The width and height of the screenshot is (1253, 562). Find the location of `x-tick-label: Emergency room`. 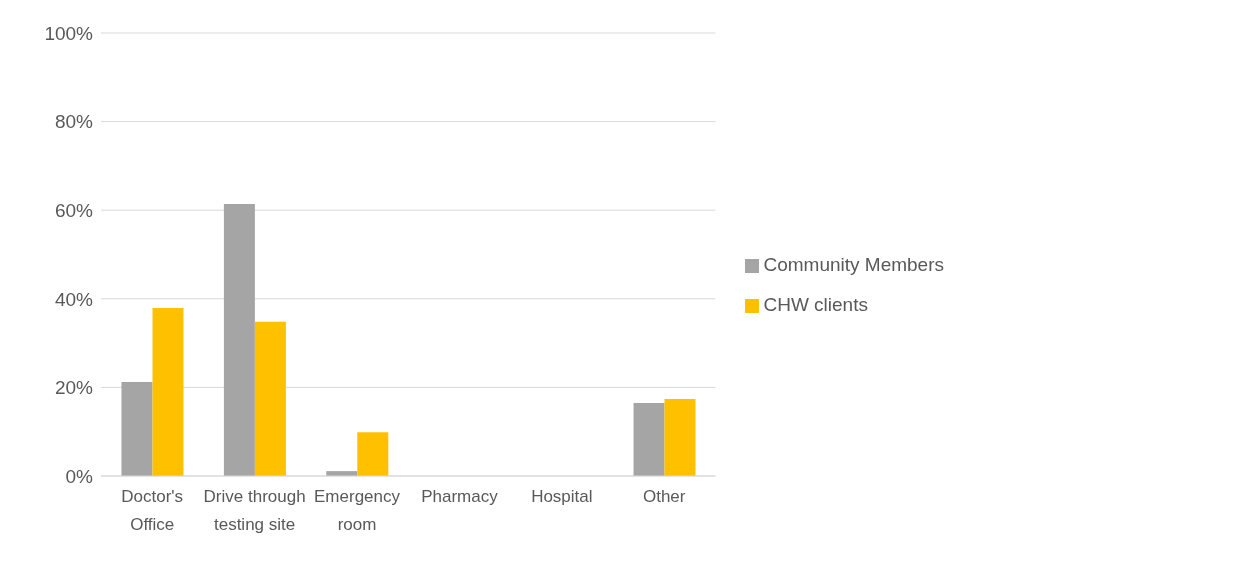

x-tick-label: Emergency room is located at coordinates (357, 510).